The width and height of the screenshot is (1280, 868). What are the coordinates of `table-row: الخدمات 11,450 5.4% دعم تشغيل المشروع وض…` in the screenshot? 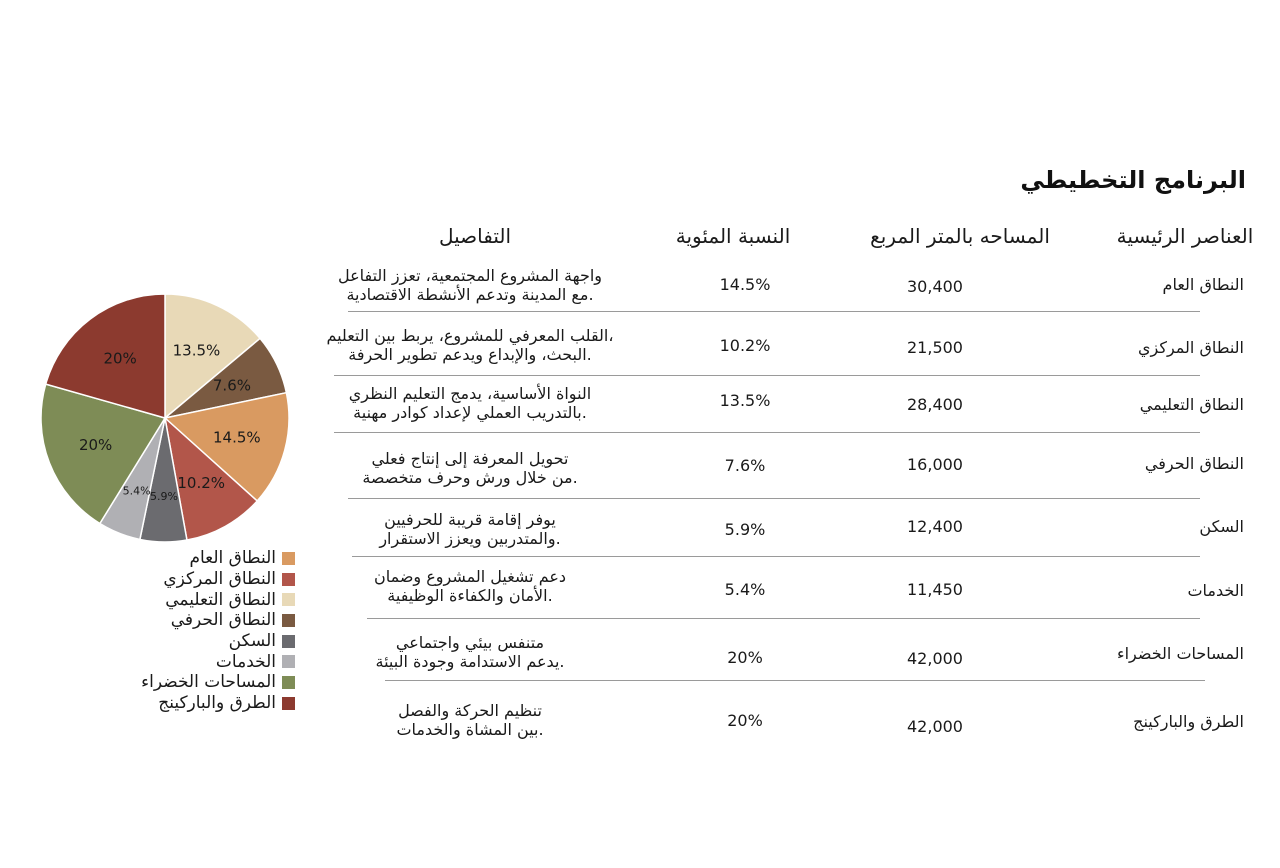 It's located at (640, 596).